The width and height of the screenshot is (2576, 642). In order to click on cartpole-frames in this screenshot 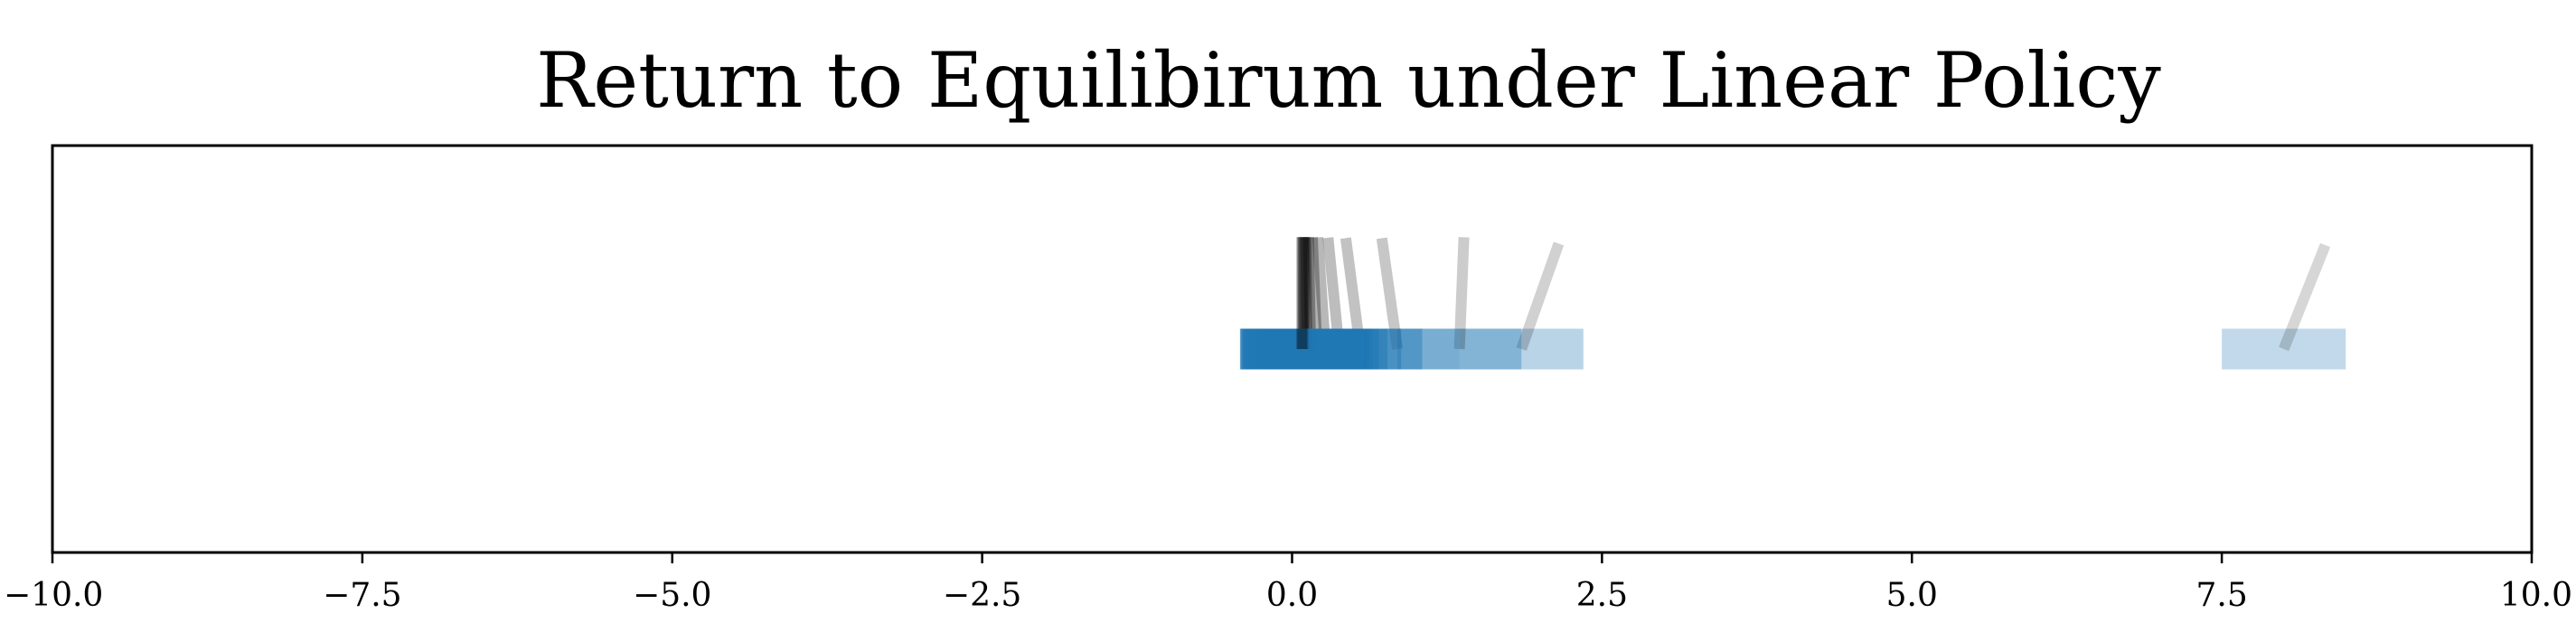, I will do `click(1792, 303)`.